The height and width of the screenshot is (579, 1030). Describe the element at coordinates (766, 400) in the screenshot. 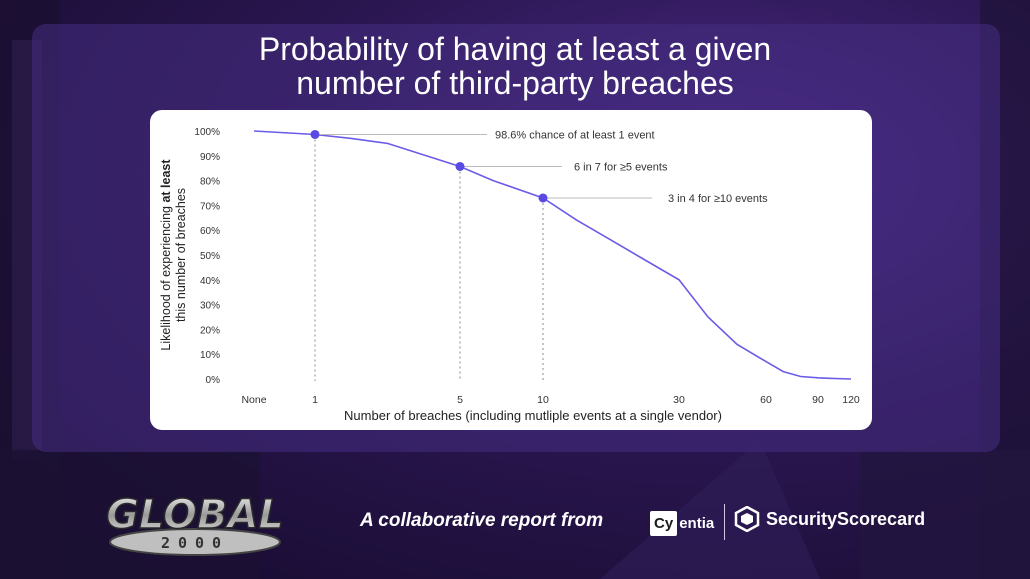

I see `x-tick-label: 60` at that location.